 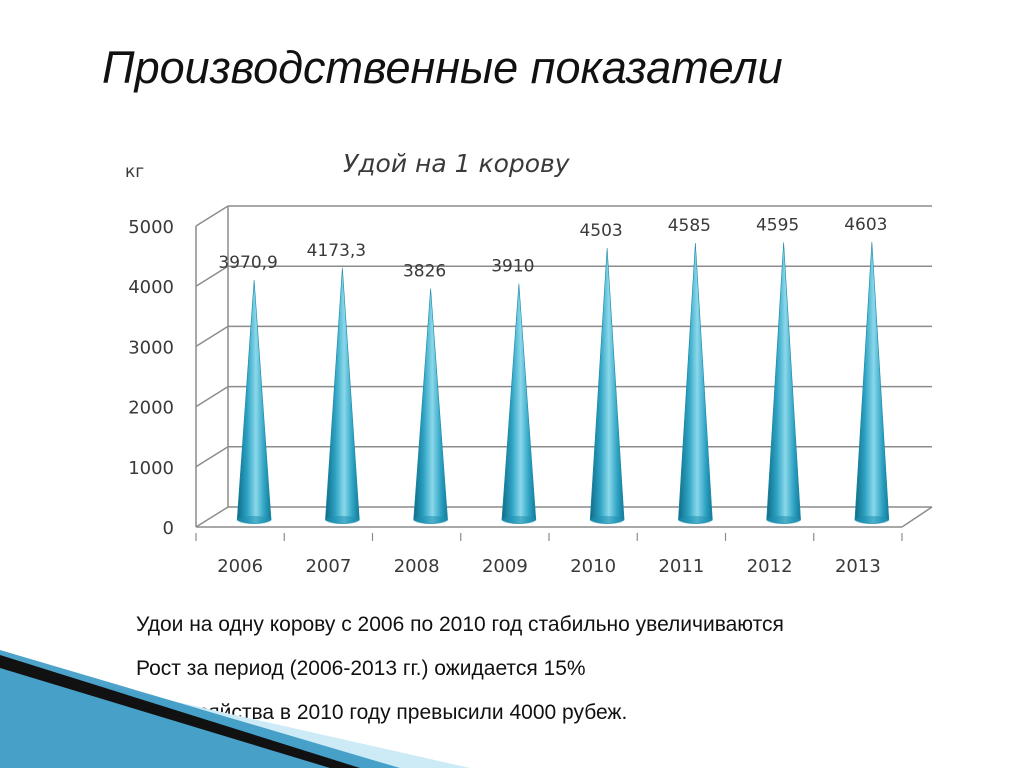 I want to click on y-tick-label: 3000, so click(x=151, y=347).